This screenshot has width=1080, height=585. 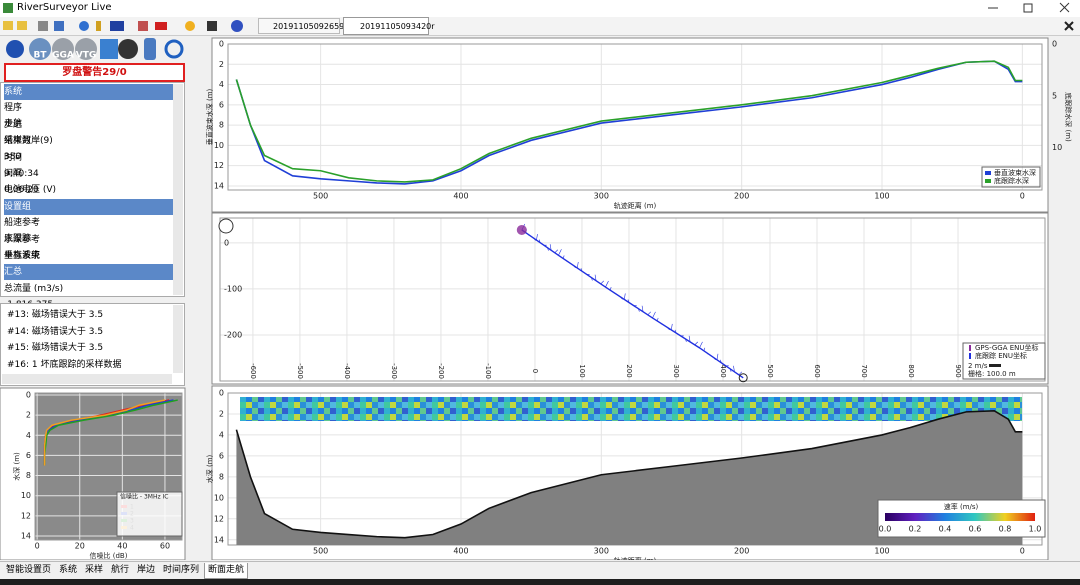 What do you see at coordinates (21, 173) in the screenshot?
I see `row-value: 9:40:34` at bounding box center [21, 173].